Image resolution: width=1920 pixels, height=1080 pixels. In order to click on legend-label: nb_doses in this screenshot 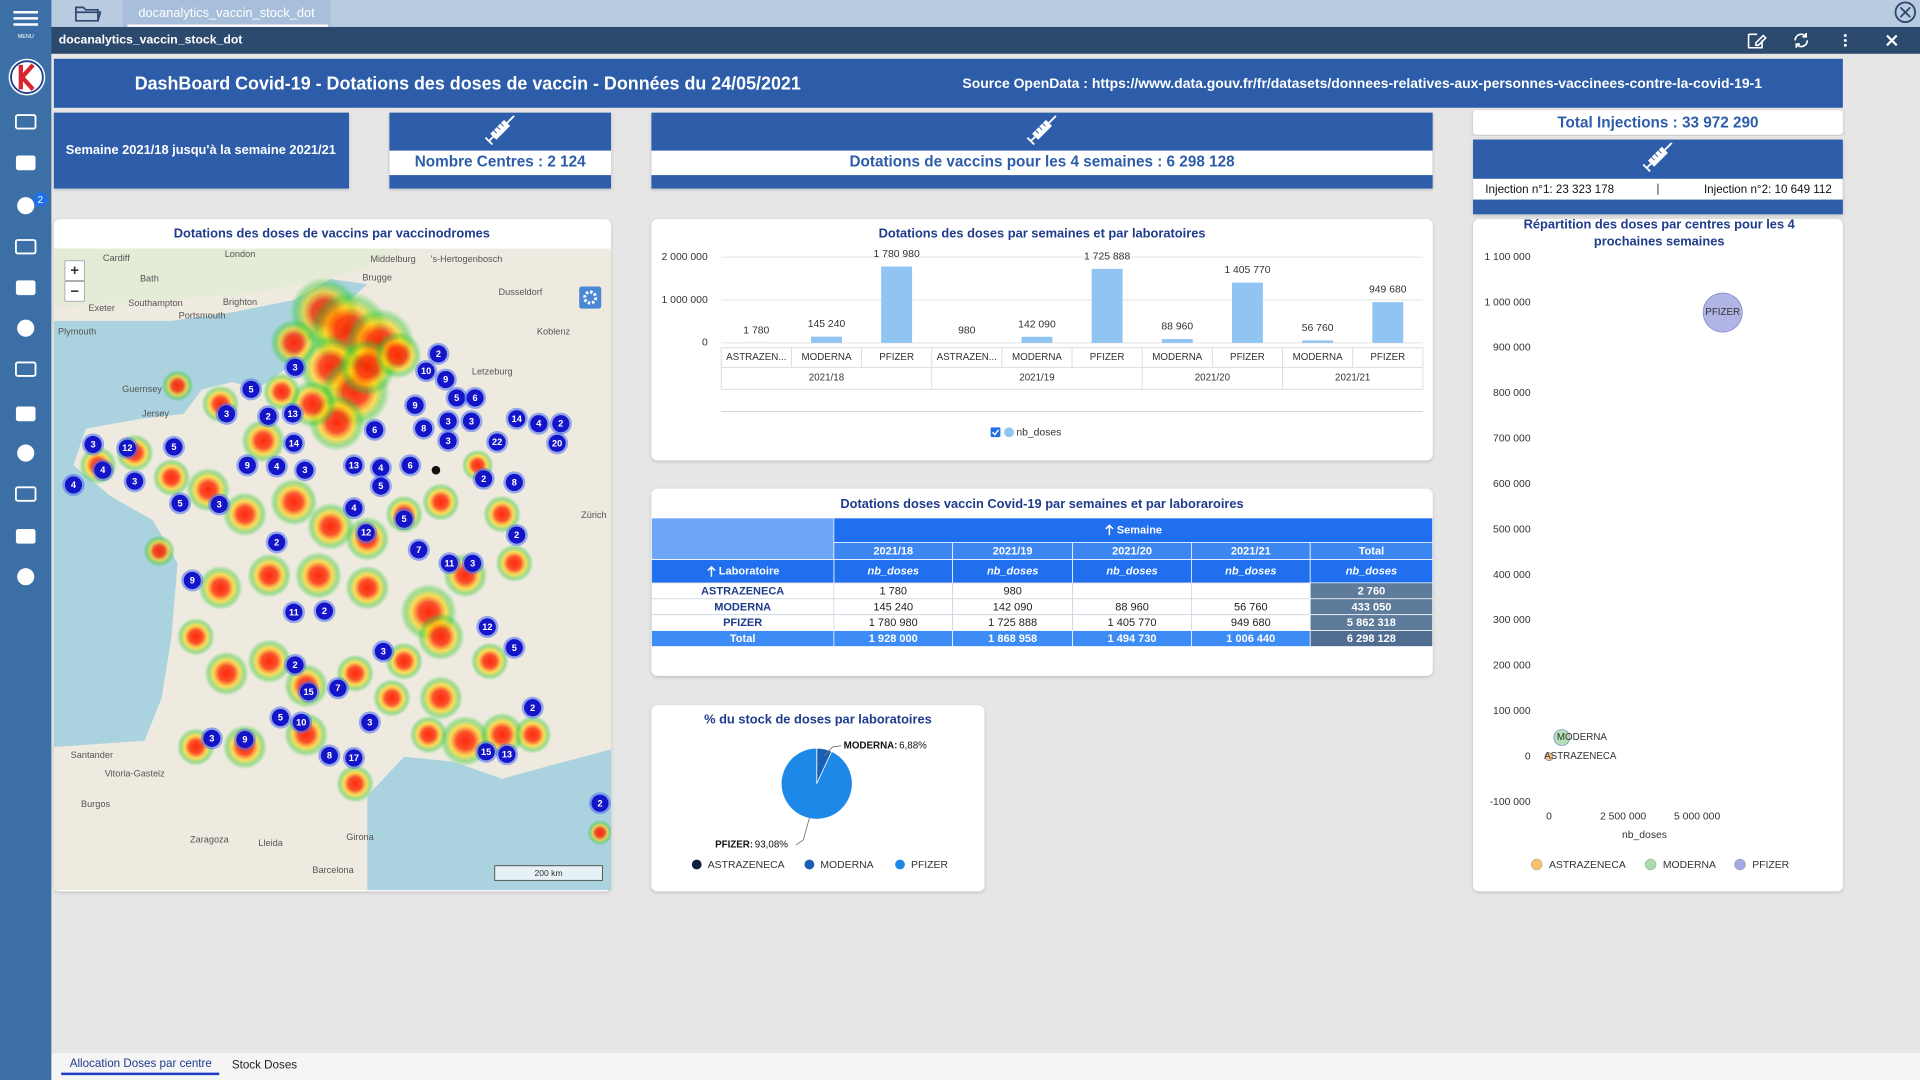, I will do `click(1038, 433)`.